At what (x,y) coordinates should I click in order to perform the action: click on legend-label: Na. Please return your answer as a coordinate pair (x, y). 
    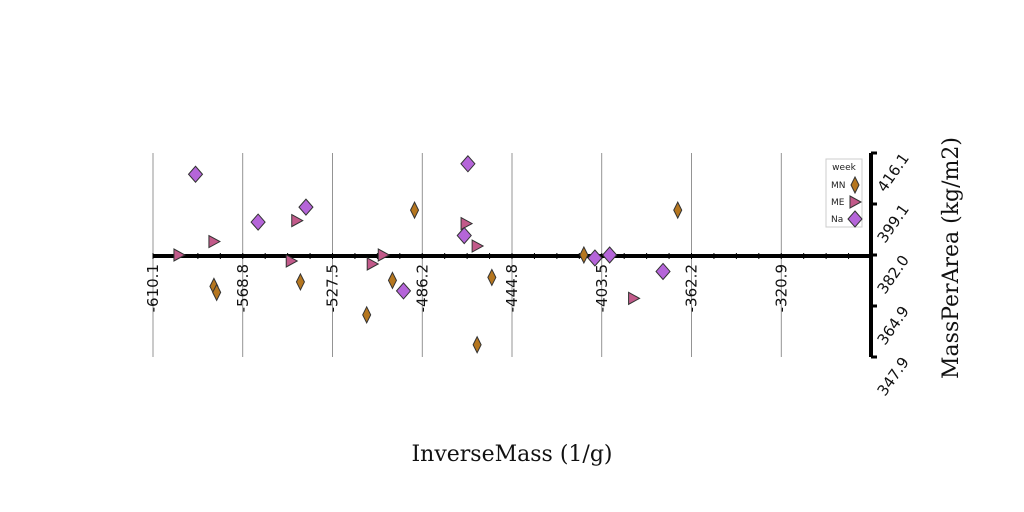
    Looking at the image, I should click on (837, 220).